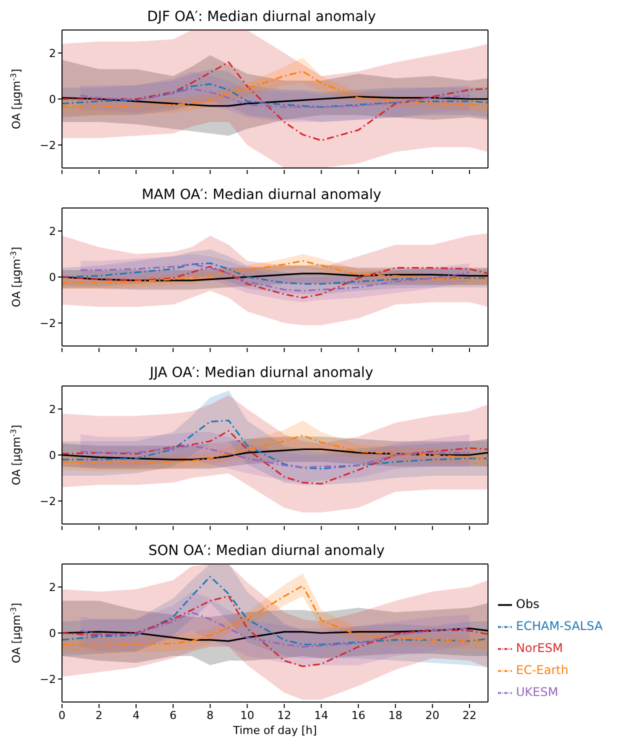  What do you see at coordinates (266, 551) in the screenshot?
I see `chart-title: SON OA′: Median diurnal anomaly` at bounding box center [266, 551].